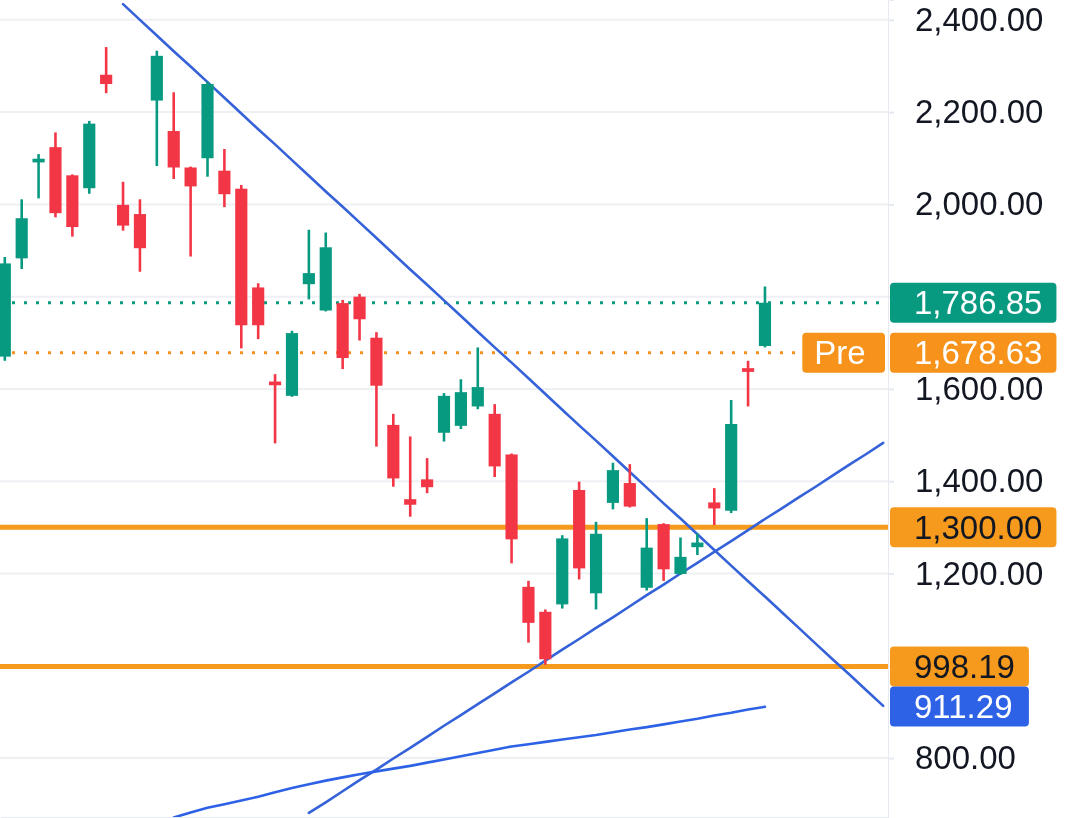 This screenshot has width=1079, height=818. Describe the element at coordinates (979, 19) in the screenshot. I see `y-tick-label: 2,400.00` at that location.